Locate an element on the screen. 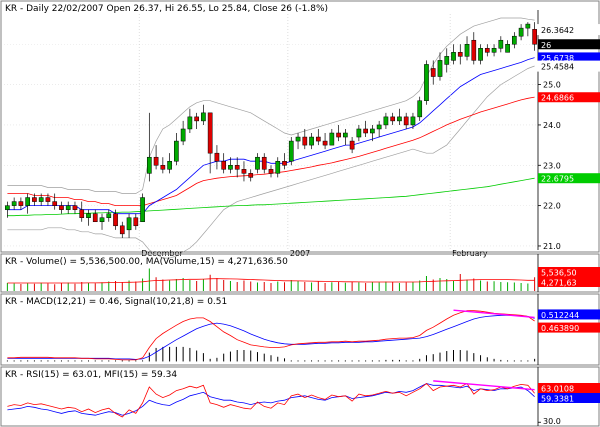 This screenshot has height=427, width=600. value-label-vol-1: 4,271,63 is located at coordinates (559, 283).